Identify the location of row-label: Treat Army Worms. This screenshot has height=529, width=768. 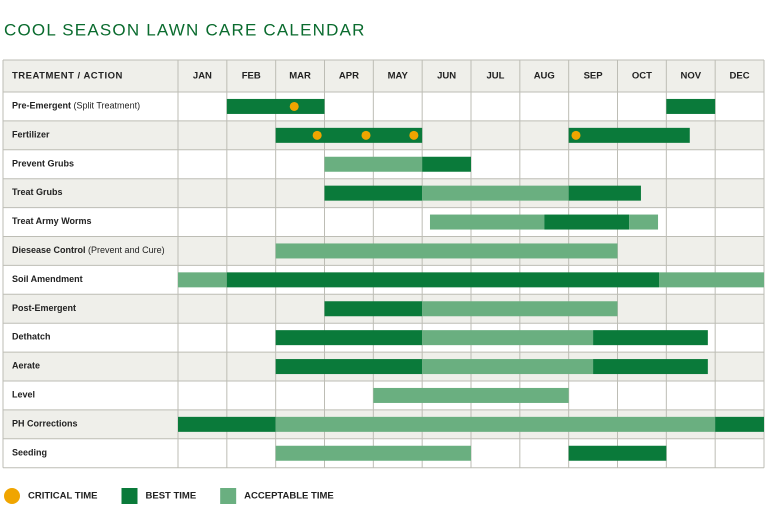
(52, 221).